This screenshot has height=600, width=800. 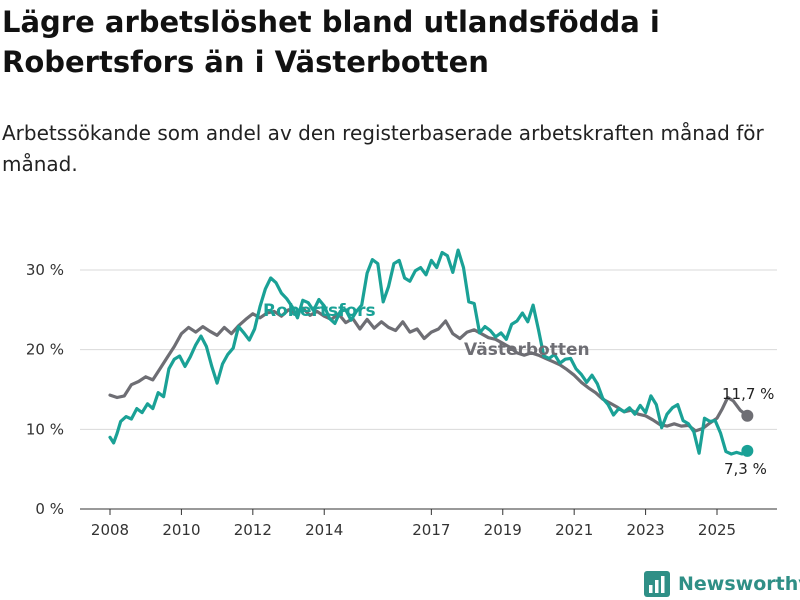 I want to click on newsworthy-brand: Newsworthy, so click(x=722, y=584).